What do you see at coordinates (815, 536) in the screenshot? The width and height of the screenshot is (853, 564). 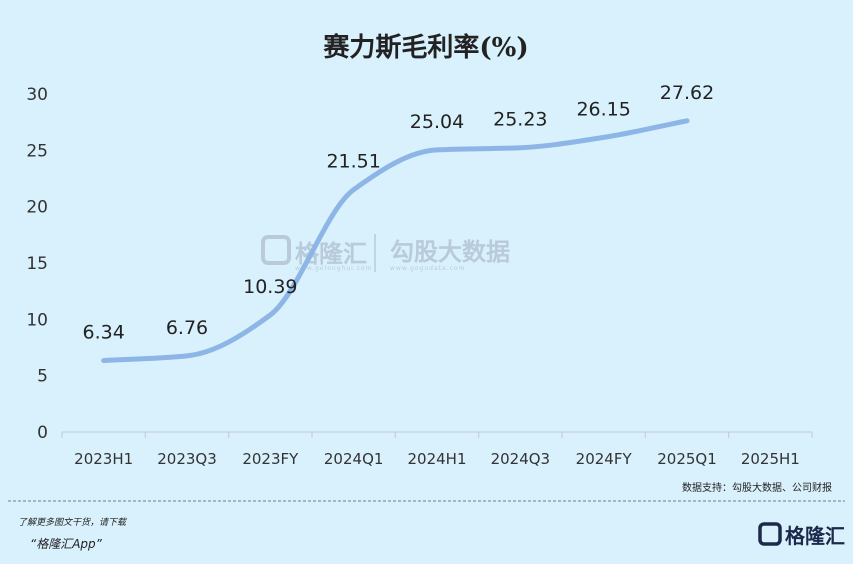 I see `brand-name: 格隆汇` at bounding box center [815, 536].